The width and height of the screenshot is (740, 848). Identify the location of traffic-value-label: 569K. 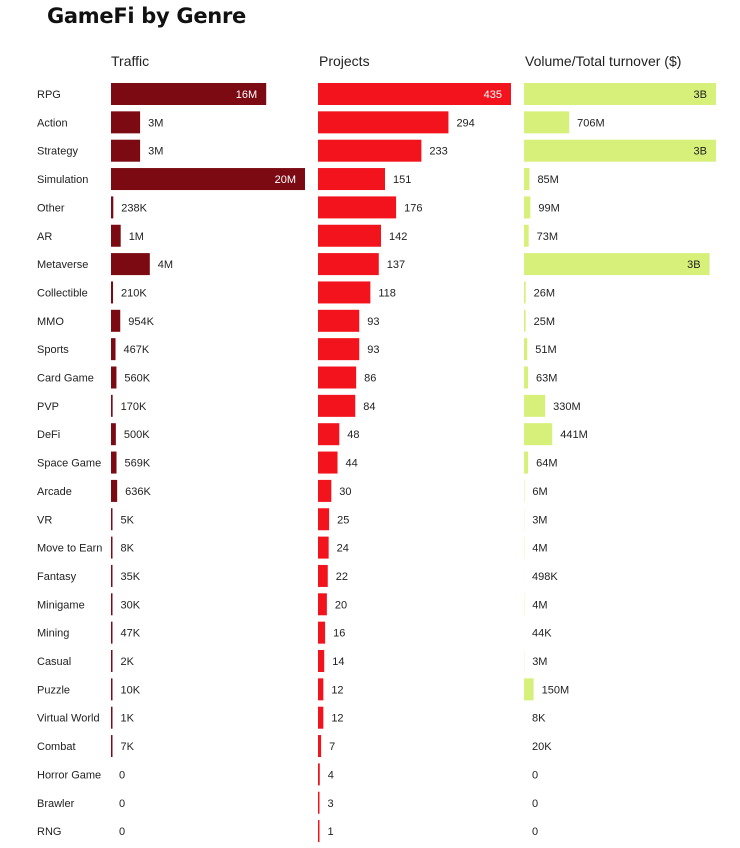
(138, 464).